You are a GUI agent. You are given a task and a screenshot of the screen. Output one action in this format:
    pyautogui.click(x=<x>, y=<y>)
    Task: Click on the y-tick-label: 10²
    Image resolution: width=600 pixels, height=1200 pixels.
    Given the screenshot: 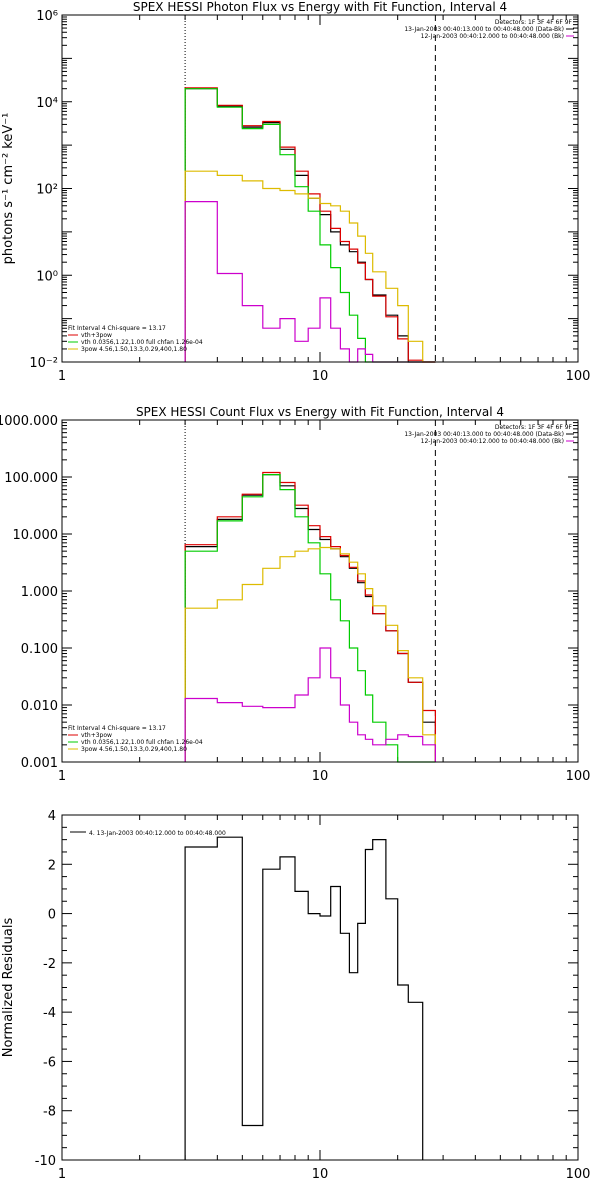 What is the action you would take?
    pyautogui.click(x=47, y=190)
    